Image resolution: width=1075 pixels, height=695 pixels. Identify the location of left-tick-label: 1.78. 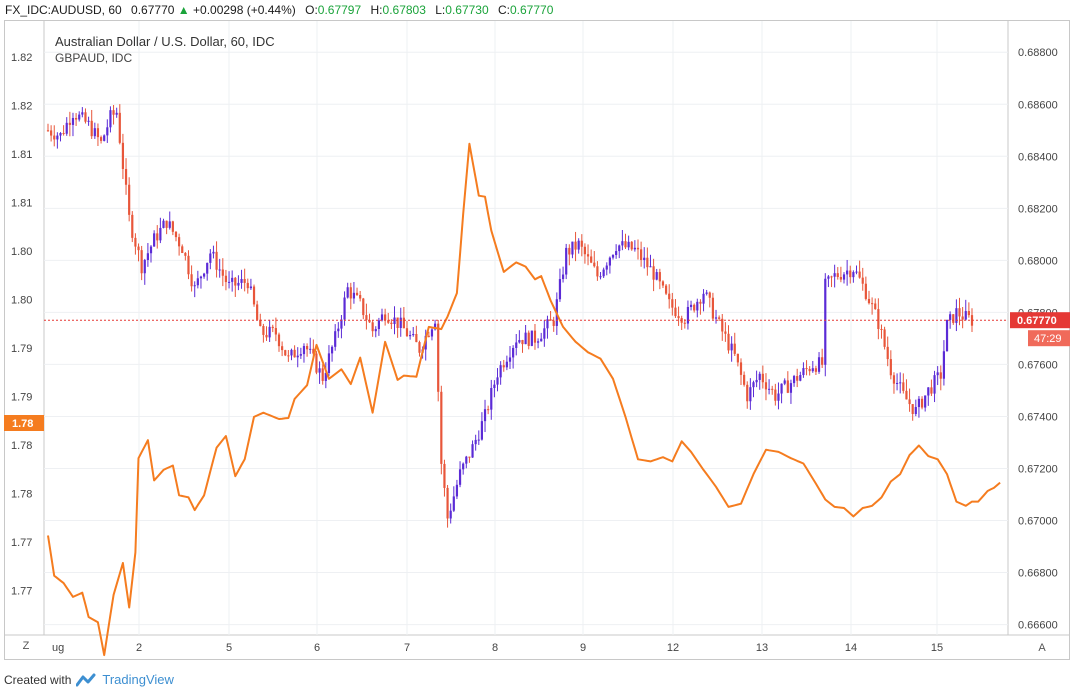
(21, 495).